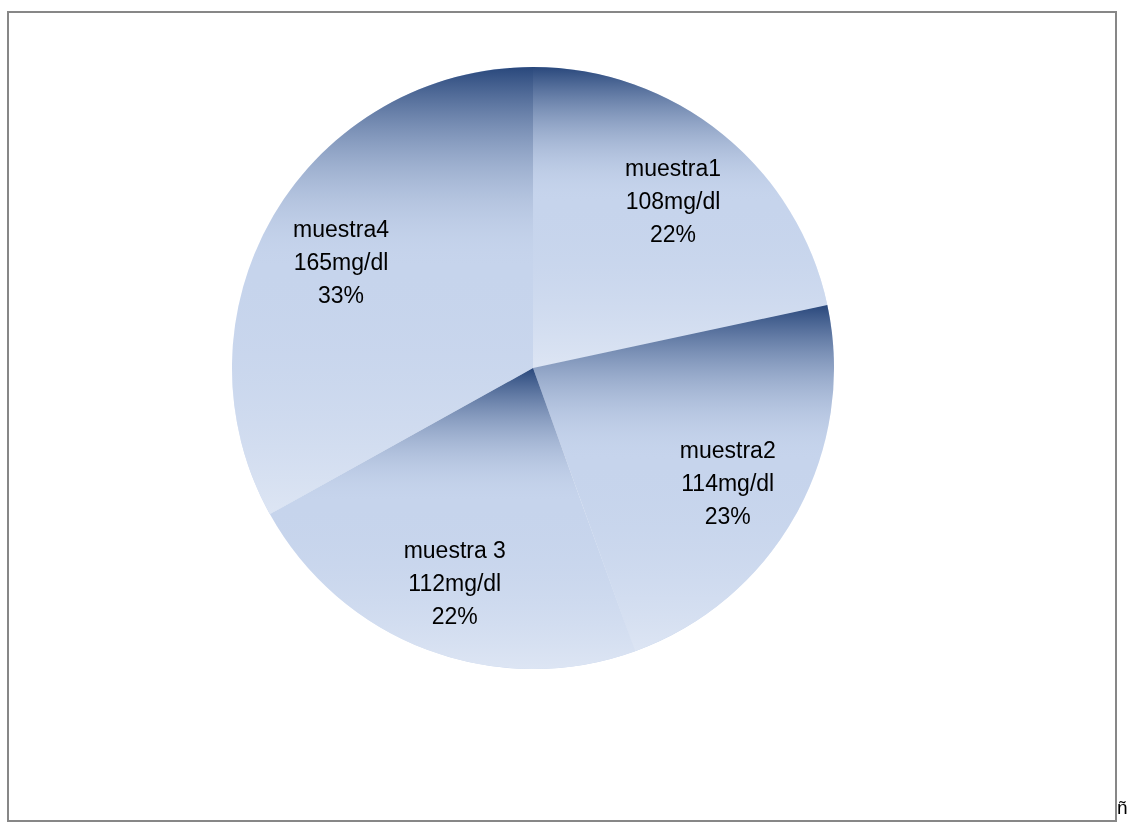 The height and width of the screenshot is (825, 1128). I want to click on data-label: 165mg/dl 33%, so click(341, 278).